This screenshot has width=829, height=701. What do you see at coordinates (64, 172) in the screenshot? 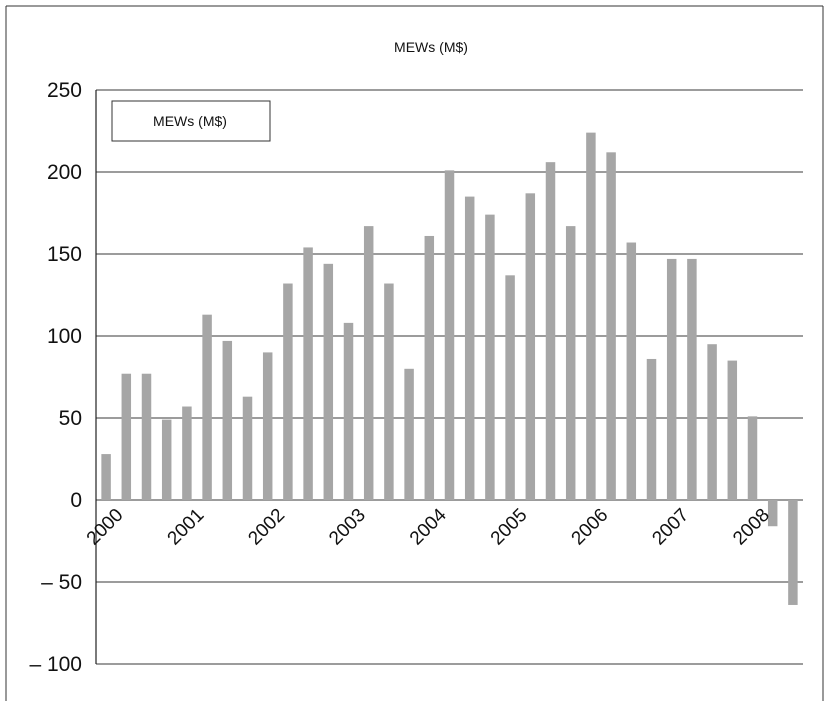
I see `y-tick-label: 200` at bounding box center [64, 172].